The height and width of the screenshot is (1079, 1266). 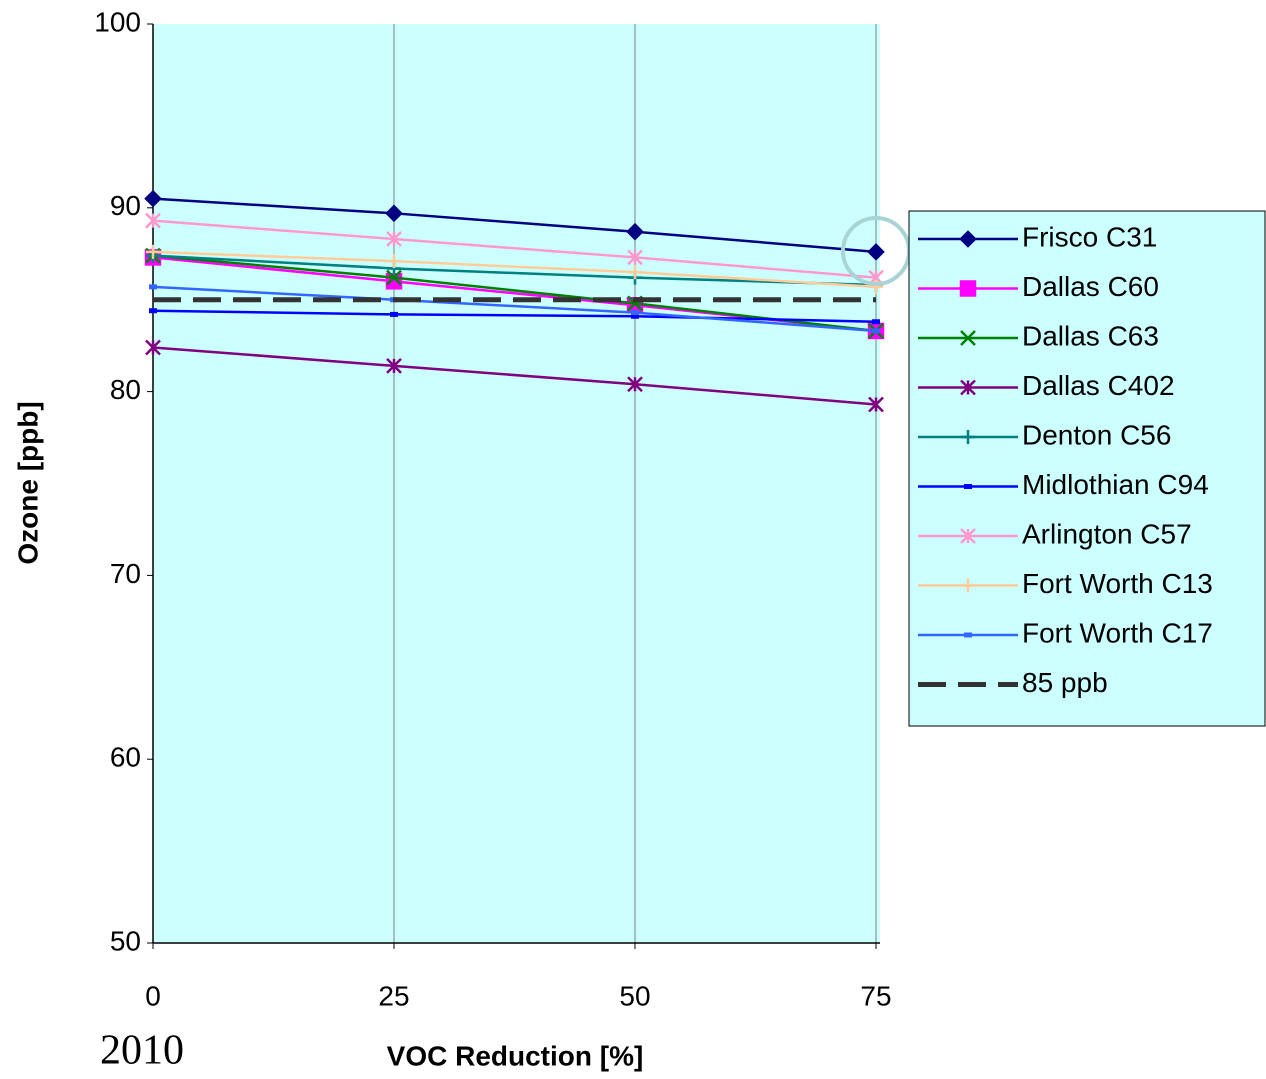 I want to click on y-tick-label: 80, so click(x=125, y=389).